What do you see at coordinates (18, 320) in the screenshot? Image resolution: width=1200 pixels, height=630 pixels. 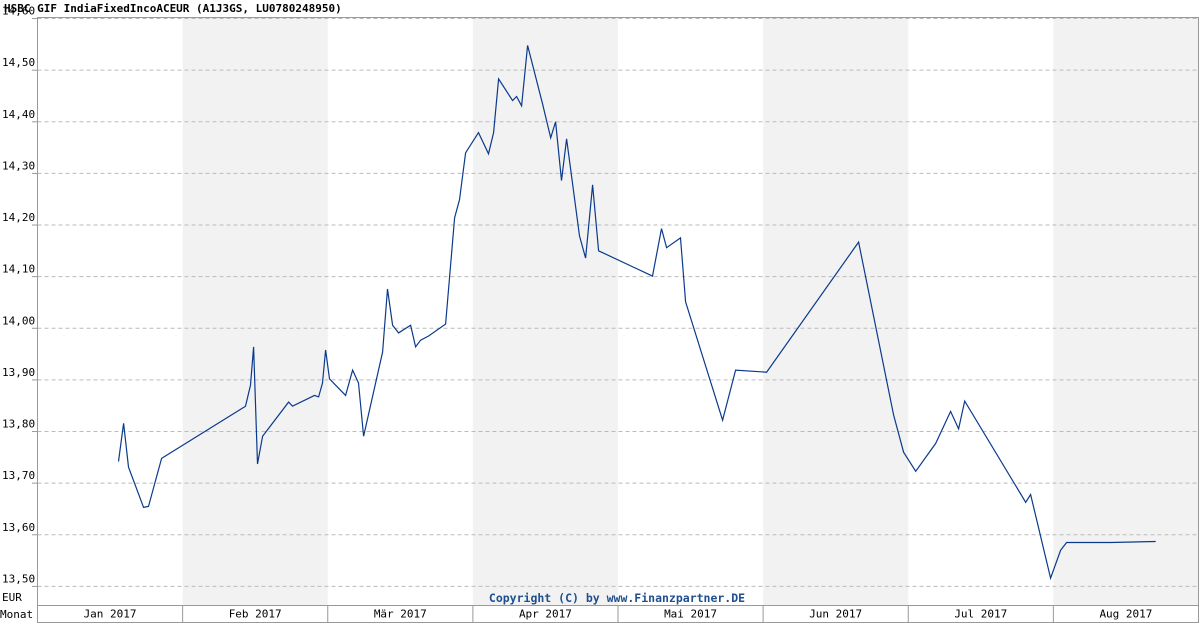 I see `y-tick-label: 14,00` at bounding box center [18, 320].